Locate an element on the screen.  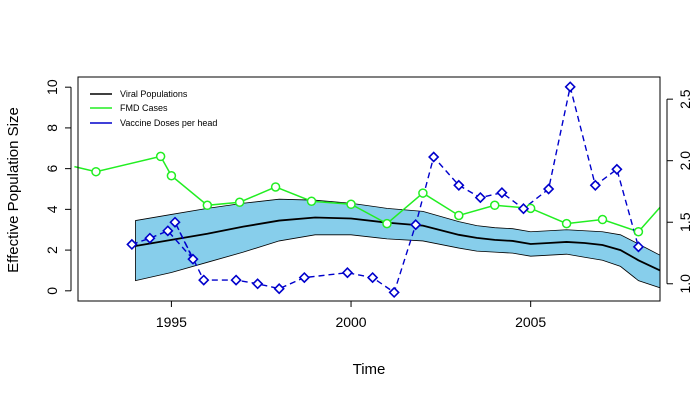
x-tick-label: 2005 is located at coordinates (530, 322).